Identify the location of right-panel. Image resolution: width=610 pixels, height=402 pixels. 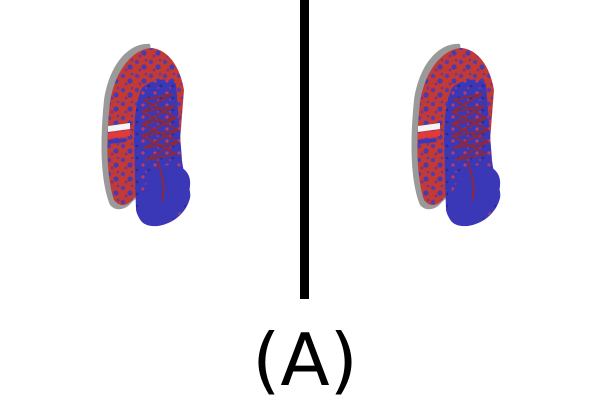
(462, 135).